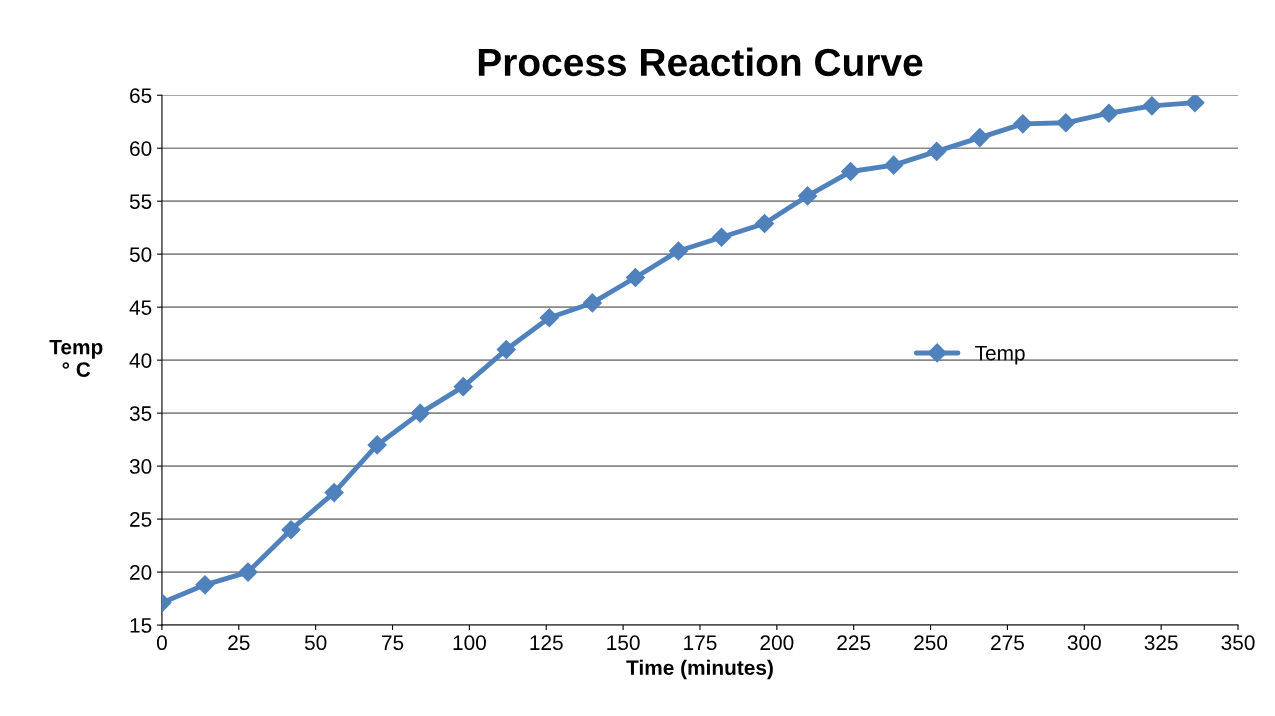  What do you see at coordinates (140, 360) in the screenshot?
I see `y-tick-label: 40` at bounding box center [140, 360].